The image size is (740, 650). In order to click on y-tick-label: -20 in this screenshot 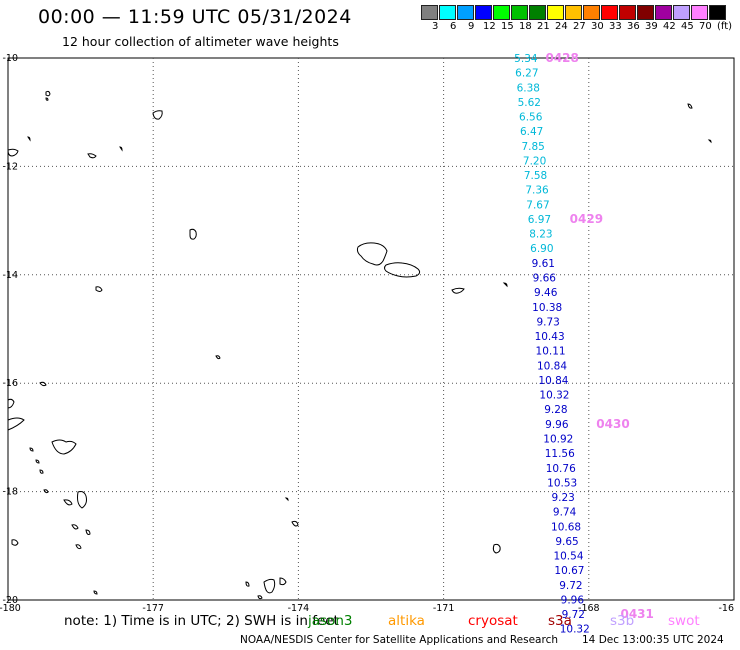, I will do `click(10, 600)`.